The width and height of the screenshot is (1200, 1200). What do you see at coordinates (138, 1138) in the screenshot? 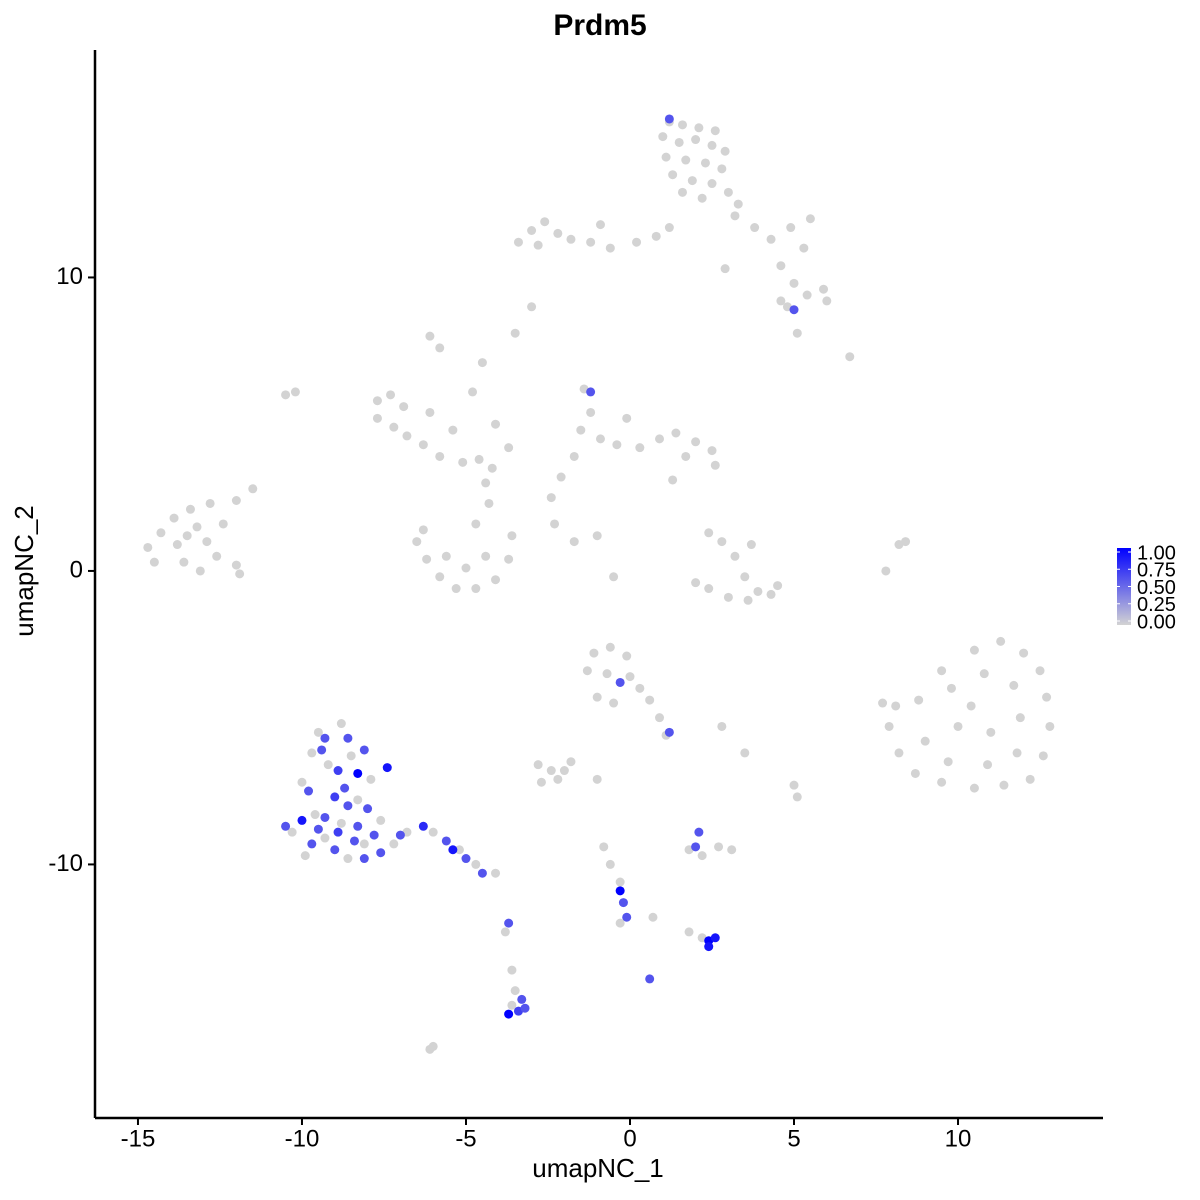
I see `x-tick-label: -15` at bounding box center [138, 1138].